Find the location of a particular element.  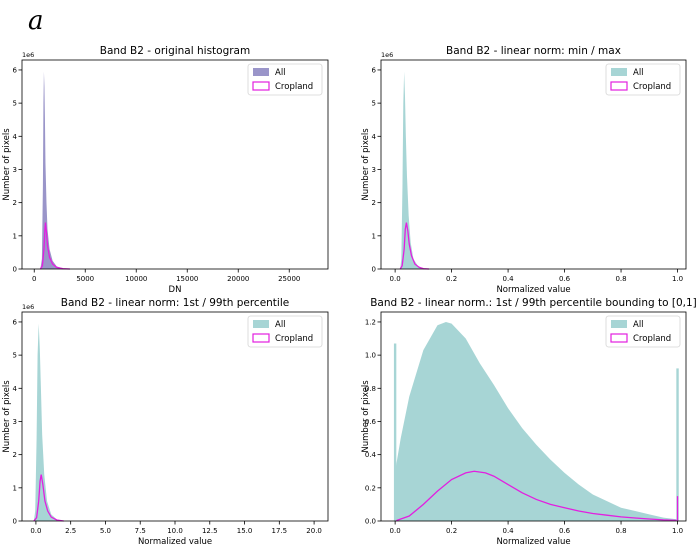

x-tick-label: 17.5 is located at coordinates (280, 531).